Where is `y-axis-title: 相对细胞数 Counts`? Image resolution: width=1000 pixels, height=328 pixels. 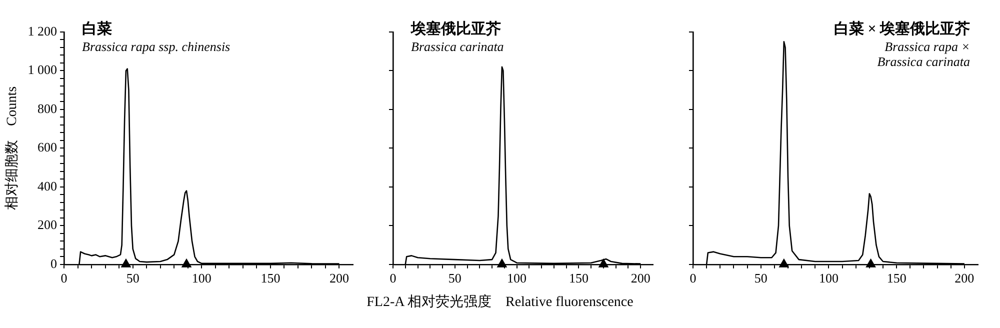 y-axis-title: 相对细胞数 Counts is located at coordinates (12, 148).